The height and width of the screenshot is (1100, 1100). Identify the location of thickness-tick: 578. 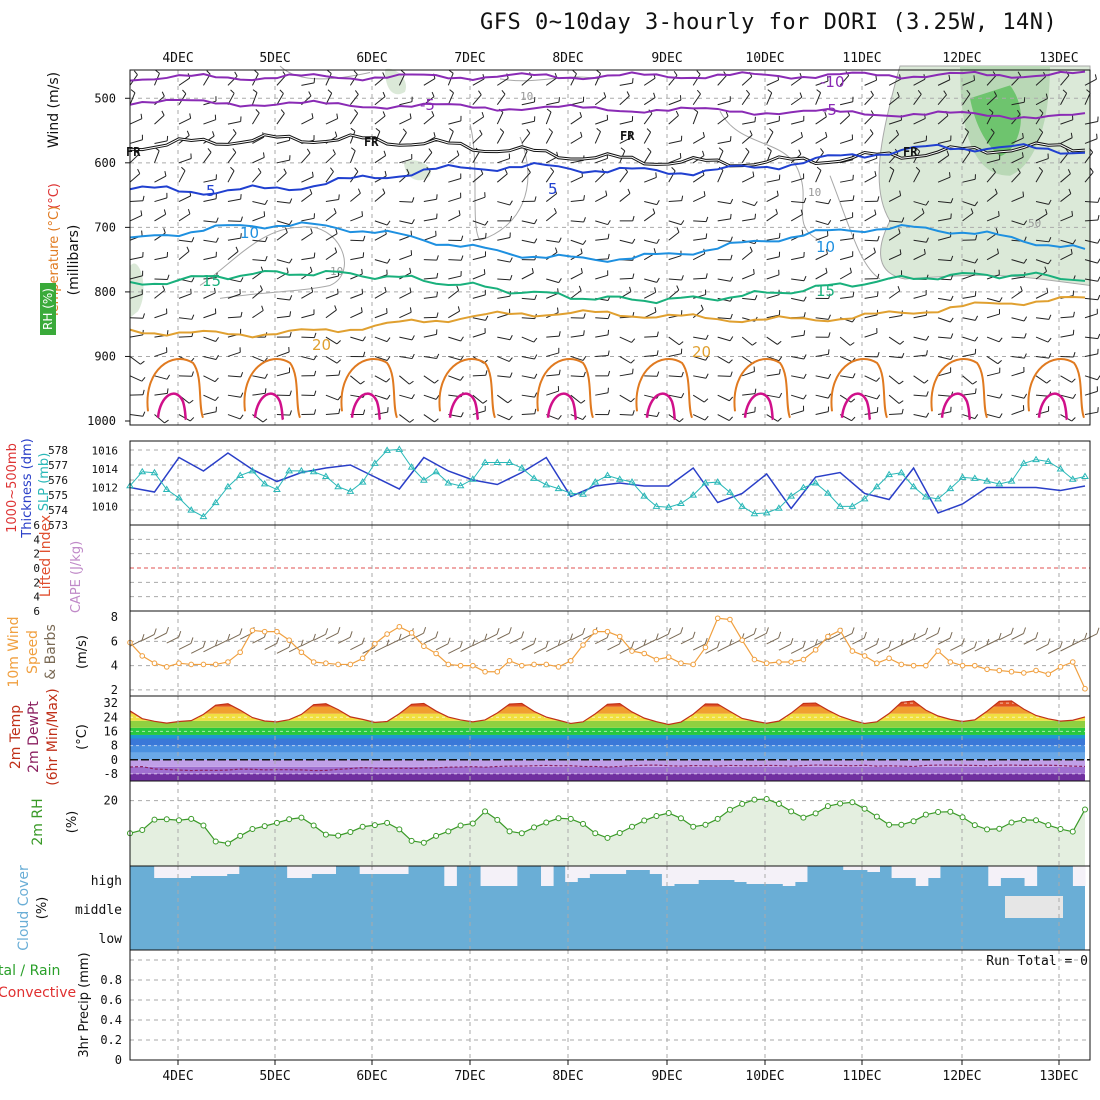
(58, 450).